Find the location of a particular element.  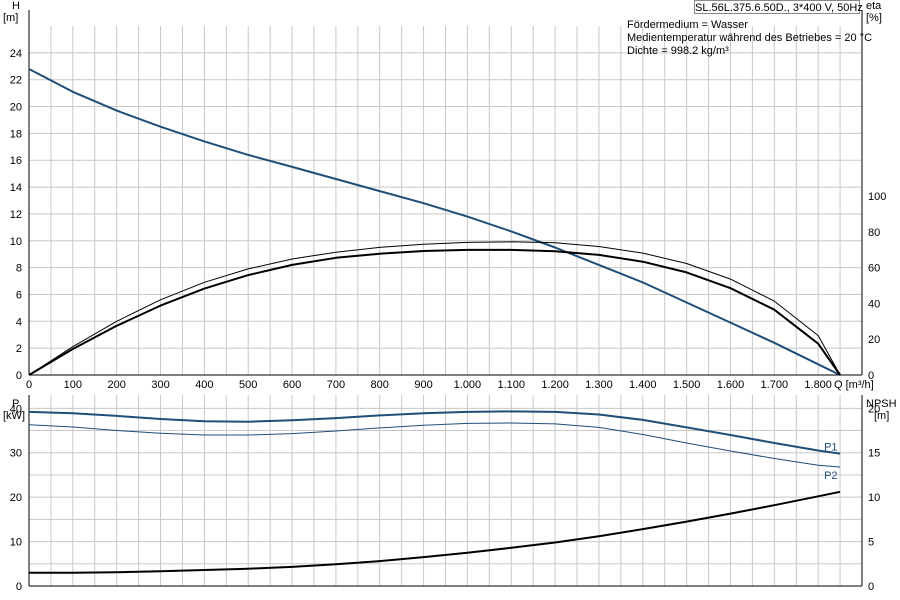

x-tick-label: 400 is located at coordinates (204, 385).